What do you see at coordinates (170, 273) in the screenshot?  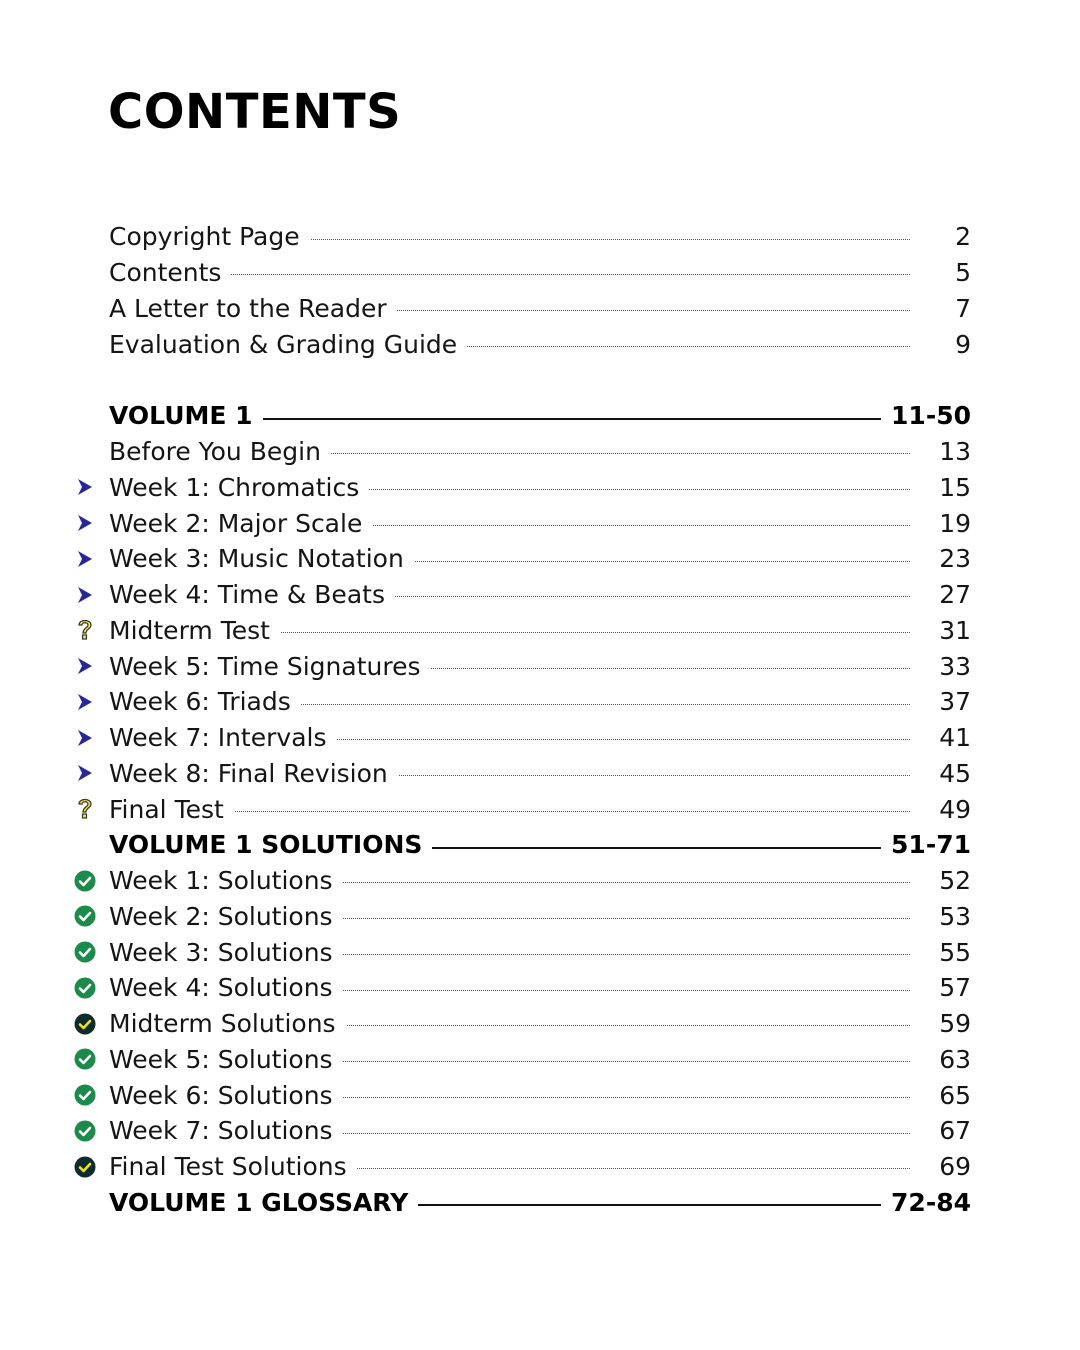 I see `toc-entry-label: Contents` at bounding box center [170, 273].